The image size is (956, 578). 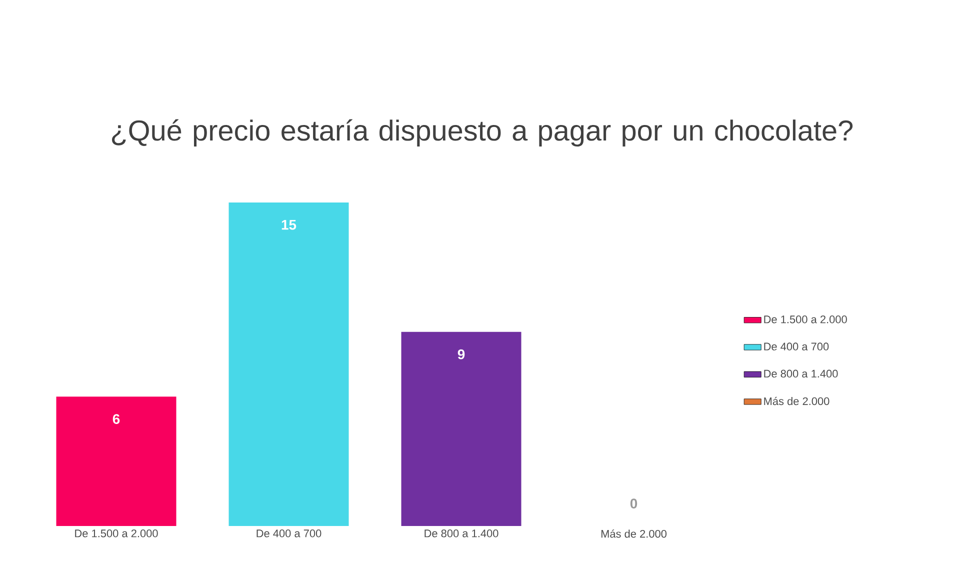 I want to click on data-label: 15, so click(x=289, y=225).